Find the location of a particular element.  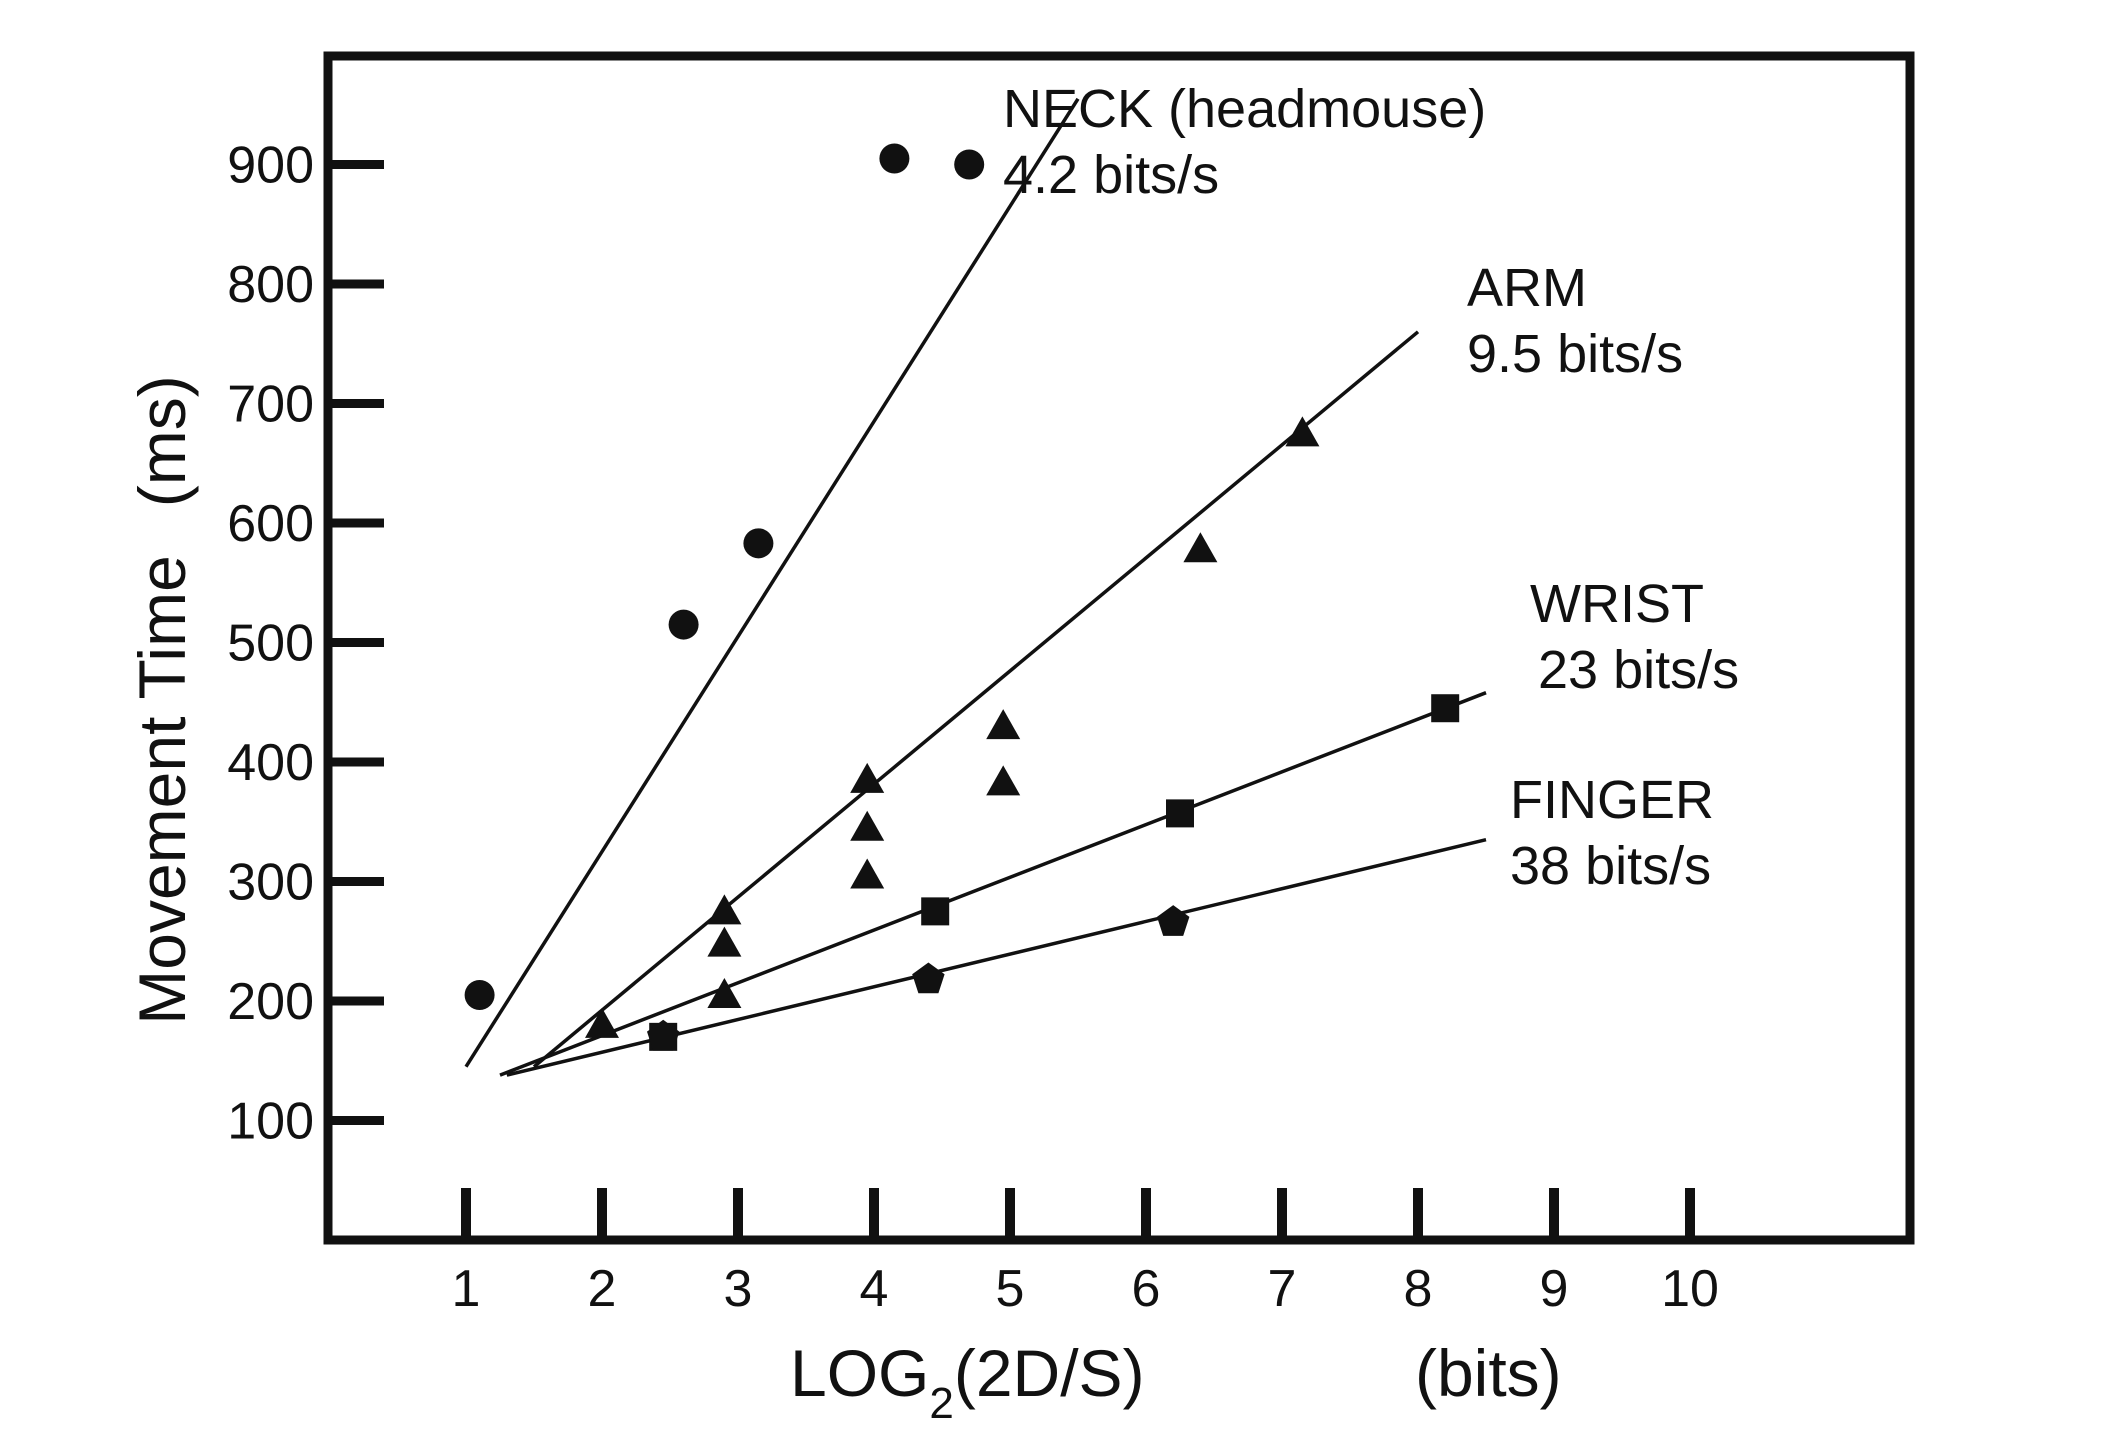

x-tick-label: 4 is located at coordinates (874, 1289).